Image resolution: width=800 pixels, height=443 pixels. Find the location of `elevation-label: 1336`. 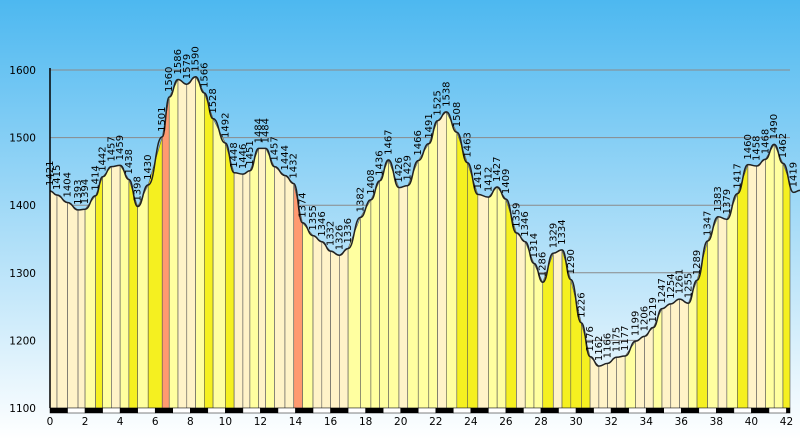

elevation-label: 1336 is located at coordinates (348, 230).